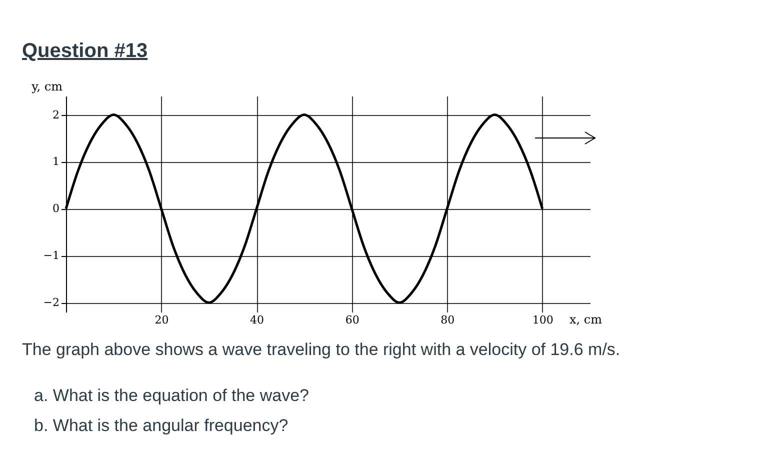  Describe the element at coordinates (161, 426) in the screenshot. I see `text: b. What is the angular frequency?` at that location.